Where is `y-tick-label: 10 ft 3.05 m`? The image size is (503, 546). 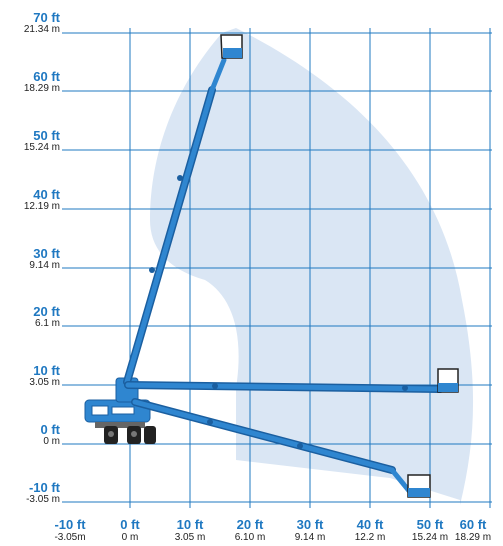
y-tick-label: 10 ft 3.05 m is located at coordinates (44, 375).